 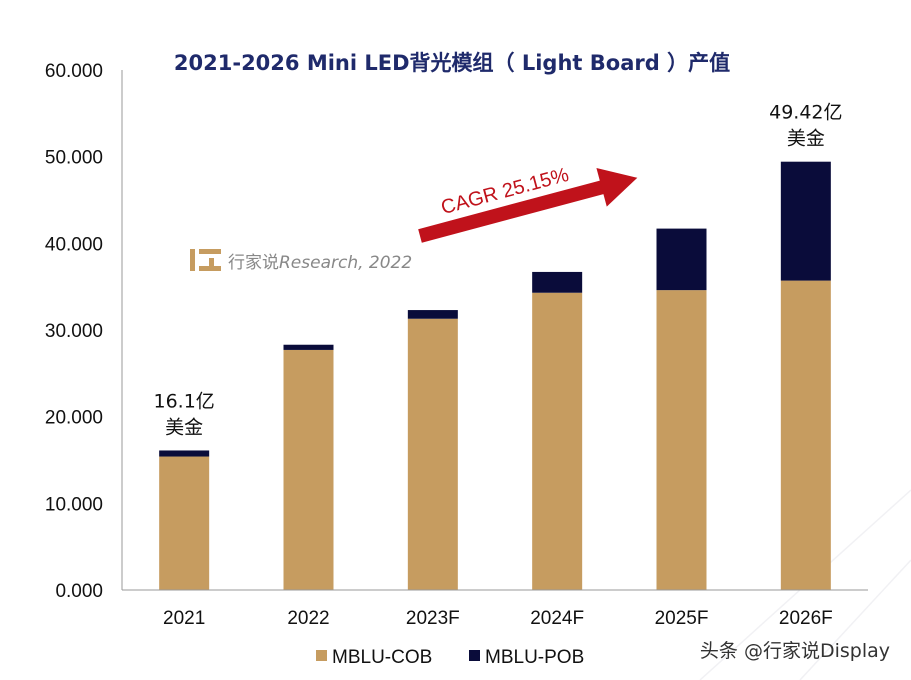 I want to click on cagr-arrow: CAGR 25.15%, so click(x=528, y=203).